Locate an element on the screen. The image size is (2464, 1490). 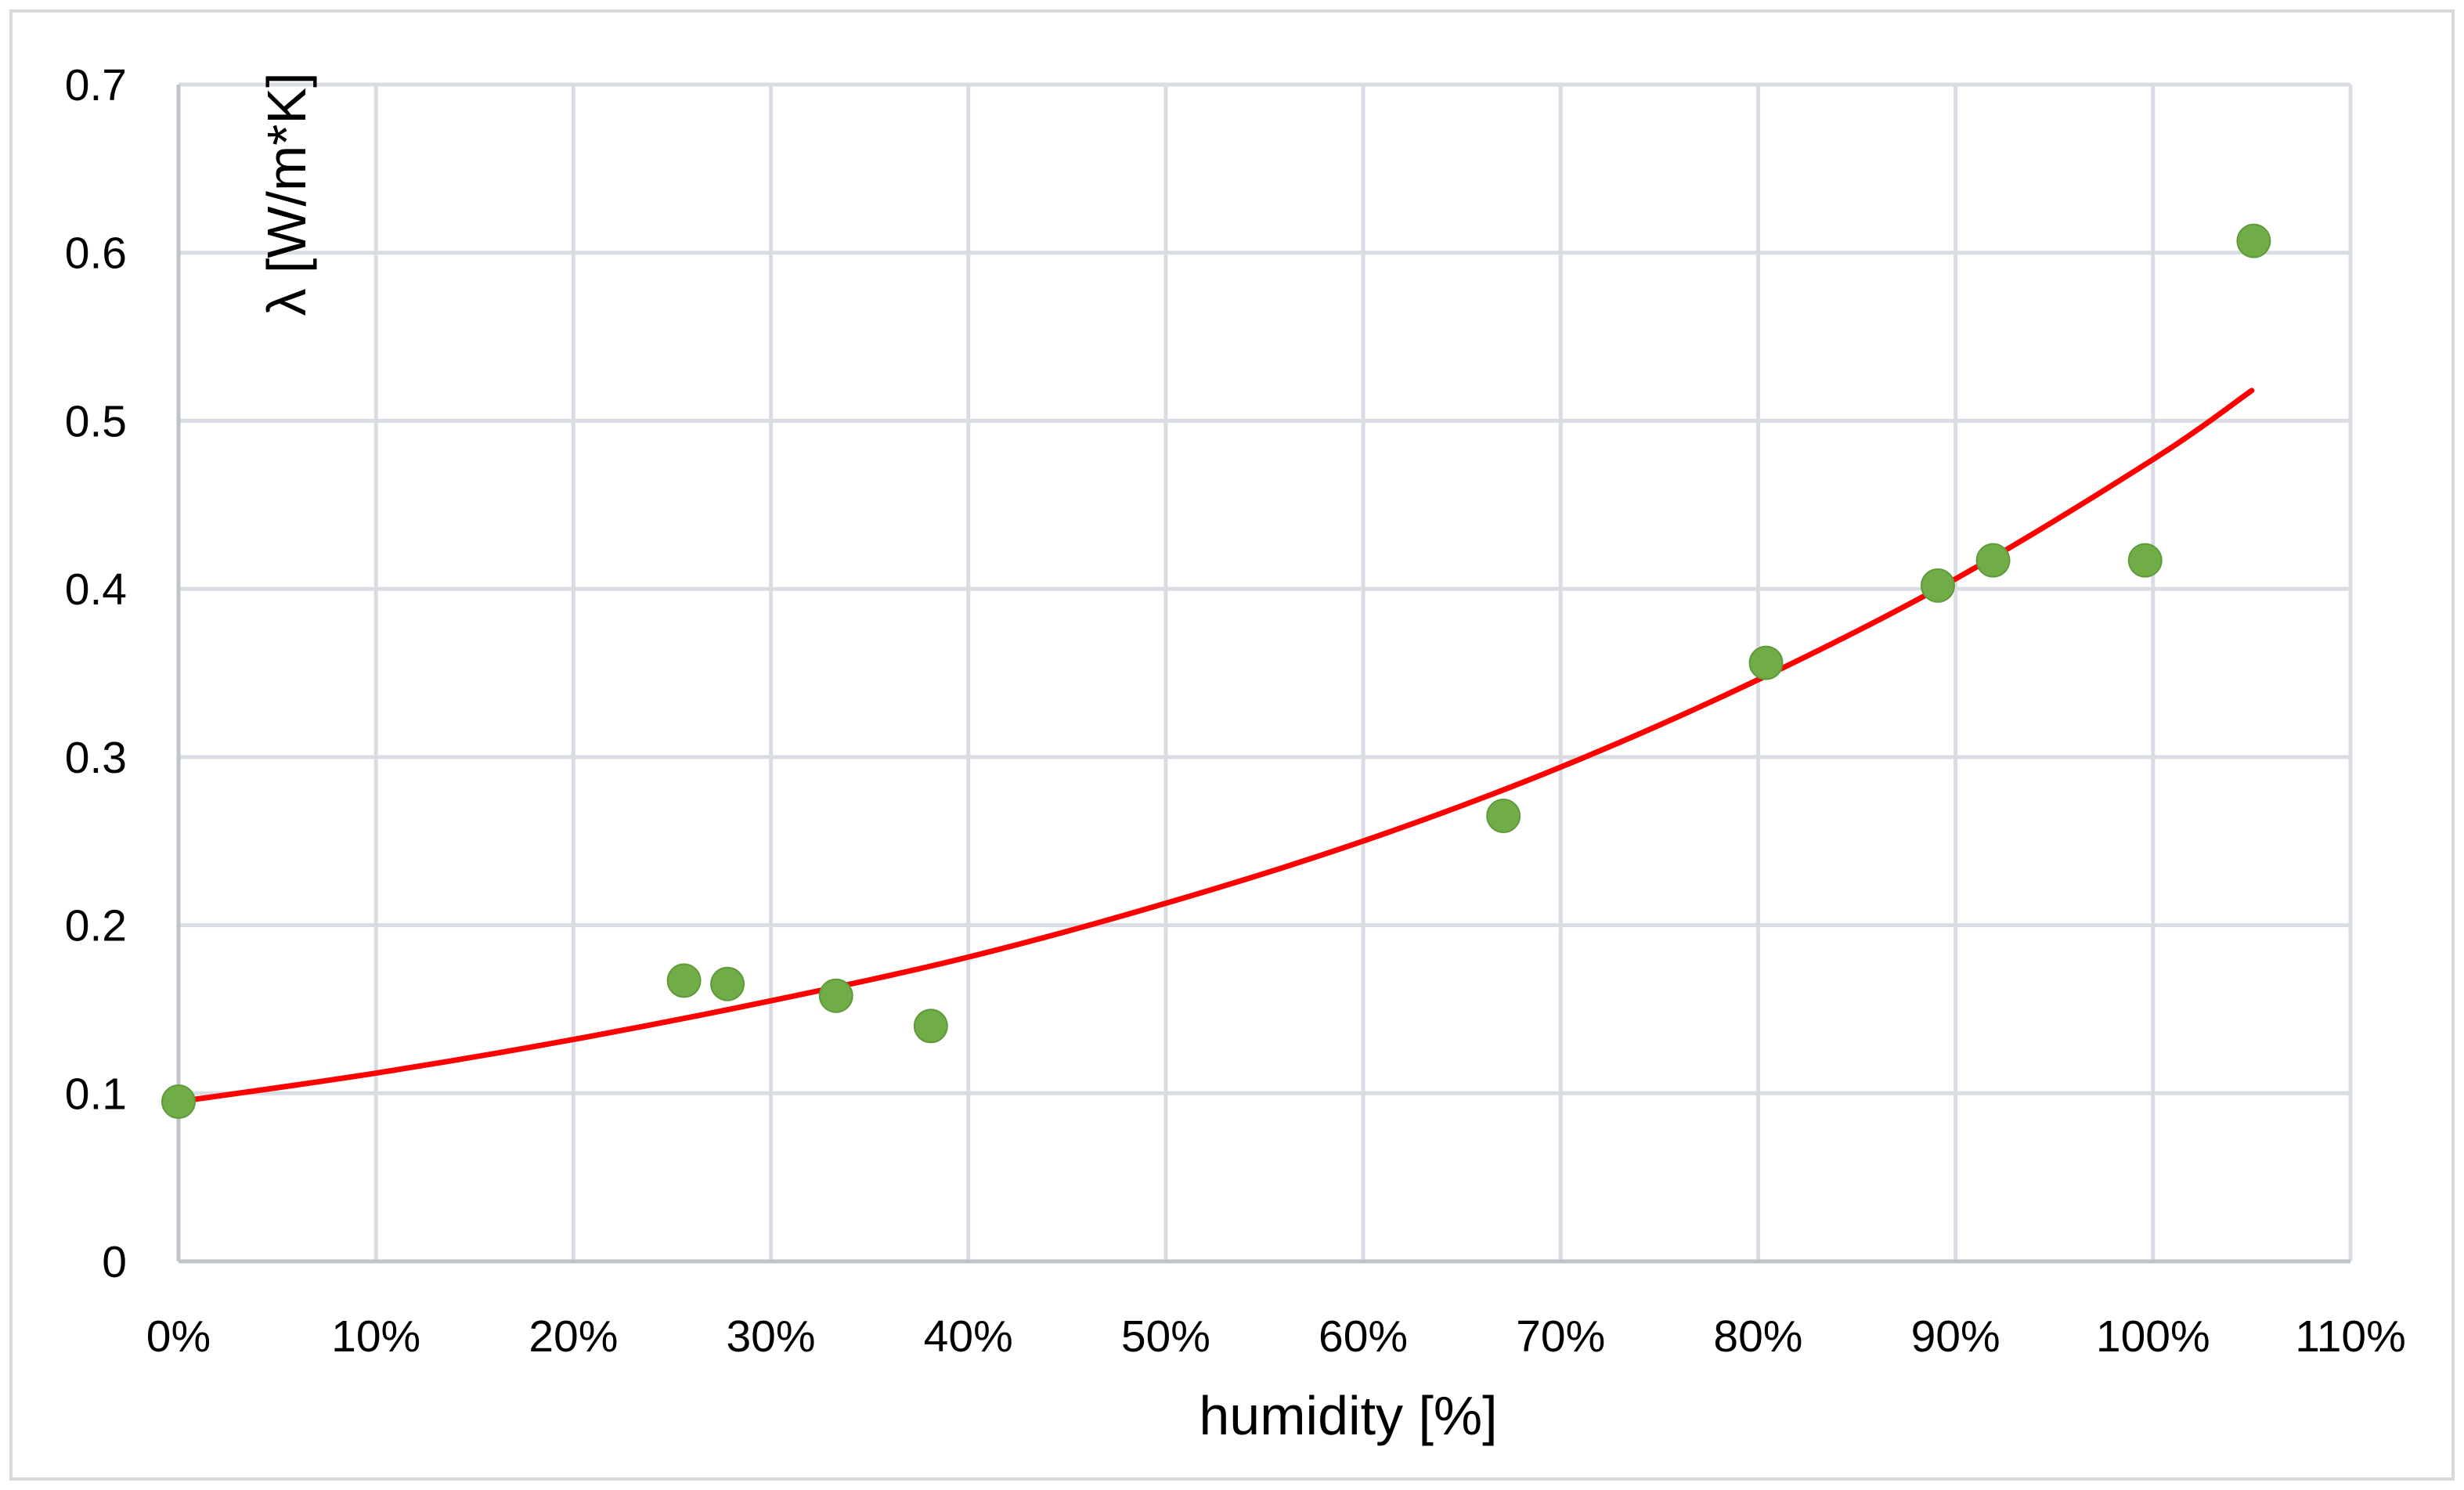
x-tick-label: 30% is located at coordinates (770, 1336).